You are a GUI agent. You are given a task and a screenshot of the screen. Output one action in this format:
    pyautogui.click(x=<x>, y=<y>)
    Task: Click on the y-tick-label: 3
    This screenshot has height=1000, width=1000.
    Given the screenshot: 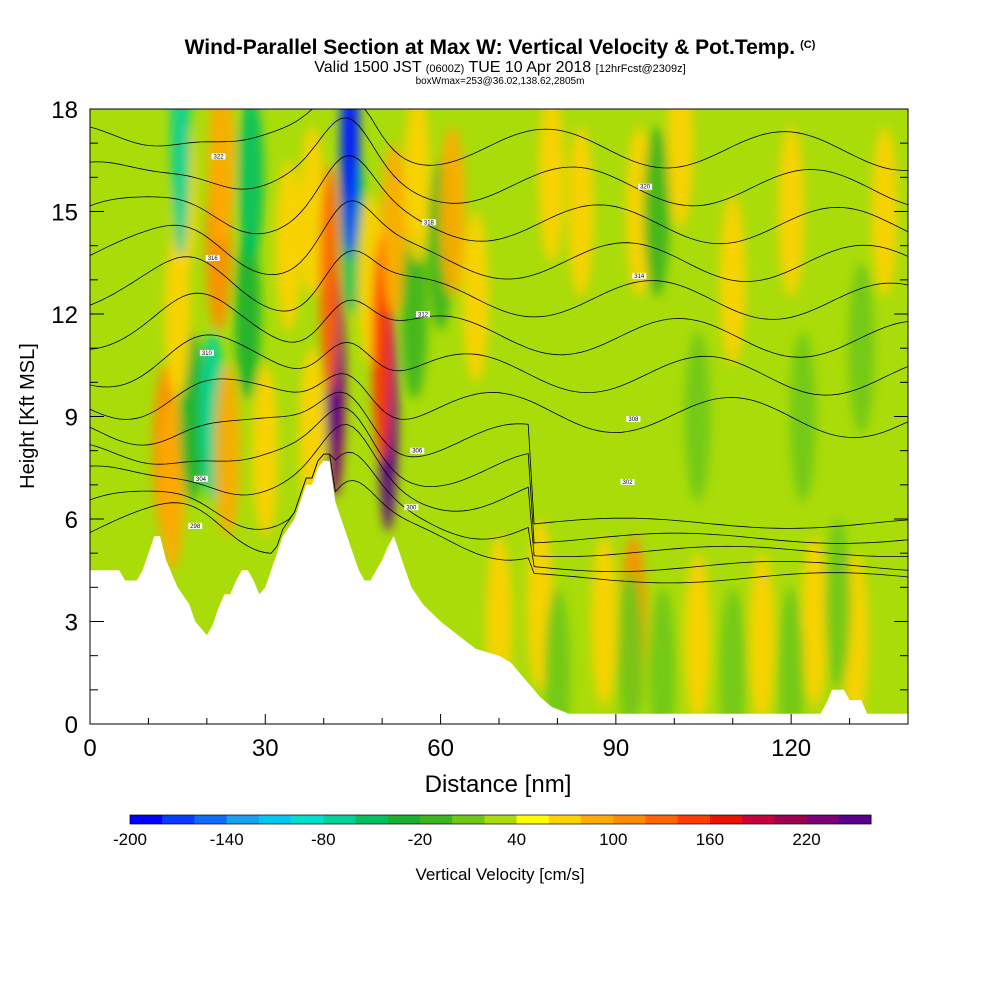 What is the action you would take?
    pyautogui.click(x=71, y=623)
    